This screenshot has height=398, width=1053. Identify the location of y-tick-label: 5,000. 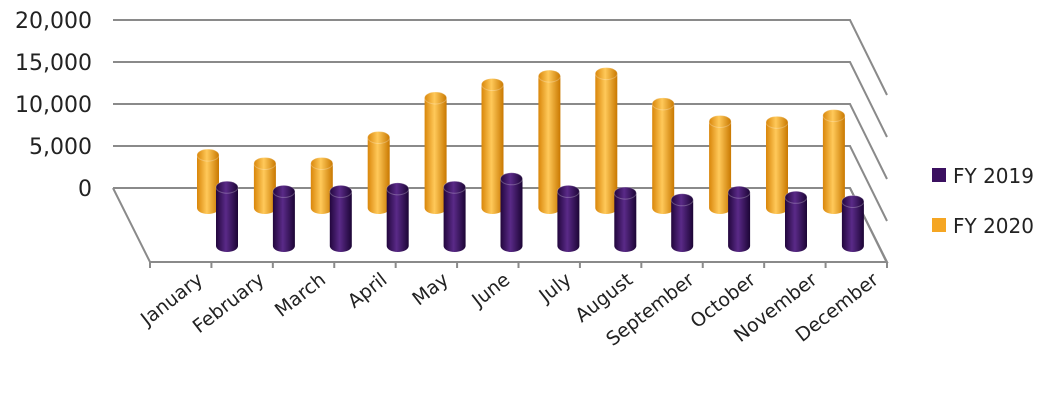
(60, 147).